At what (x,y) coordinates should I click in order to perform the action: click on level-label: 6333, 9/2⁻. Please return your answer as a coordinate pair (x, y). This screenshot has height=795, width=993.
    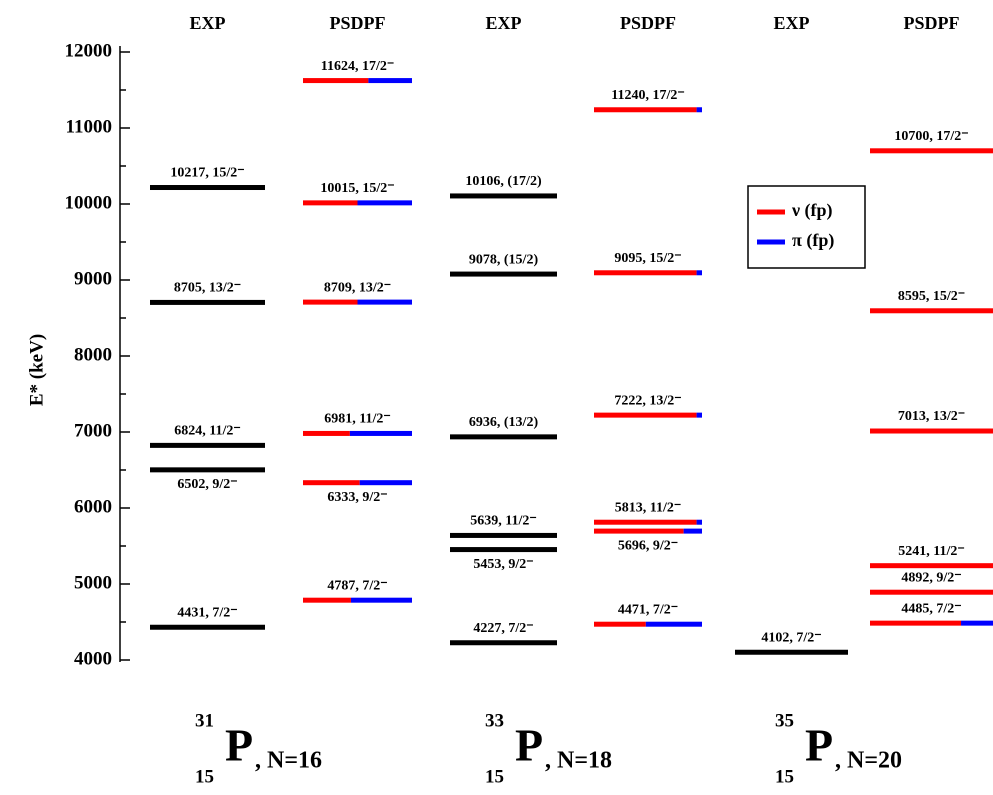
    Looking at the image, I should click on (357, 497).